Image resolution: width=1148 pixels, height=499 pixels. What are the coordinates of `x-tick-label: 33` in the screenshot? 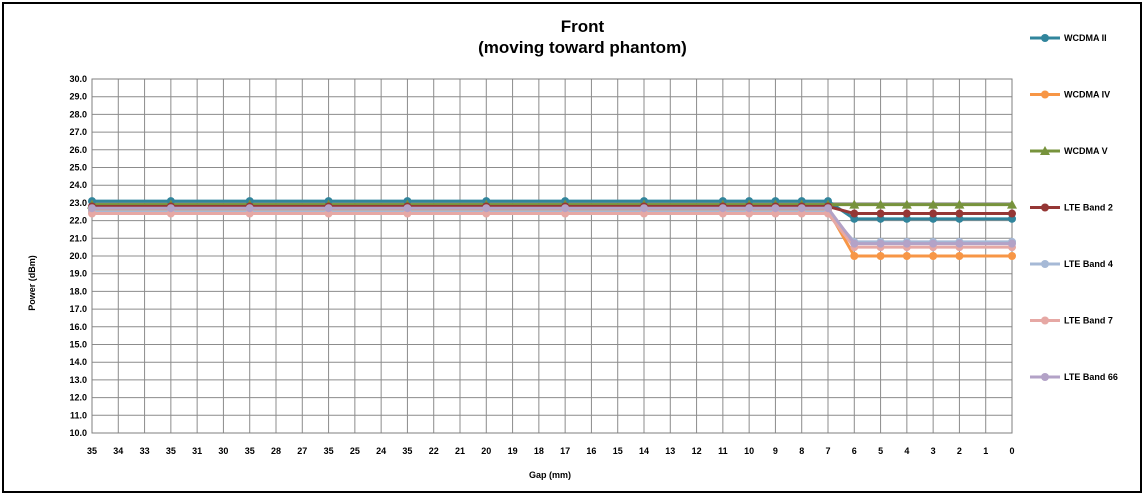 It's located at (145, 451).